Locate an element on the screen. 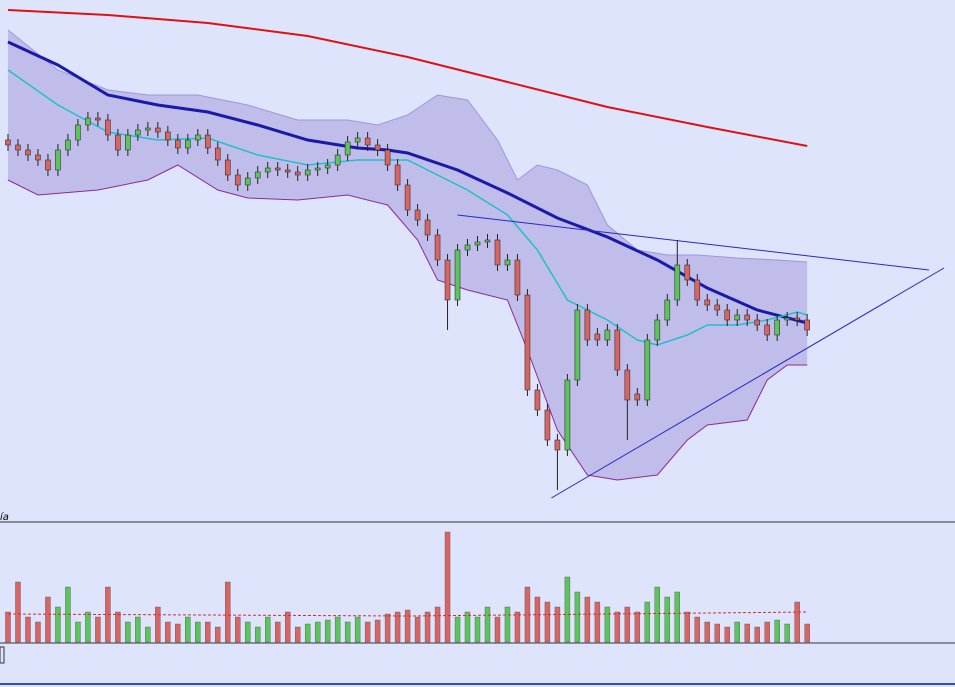 This screenshot has width=955, height=687. volume-average is located at coordinates (407, 614).